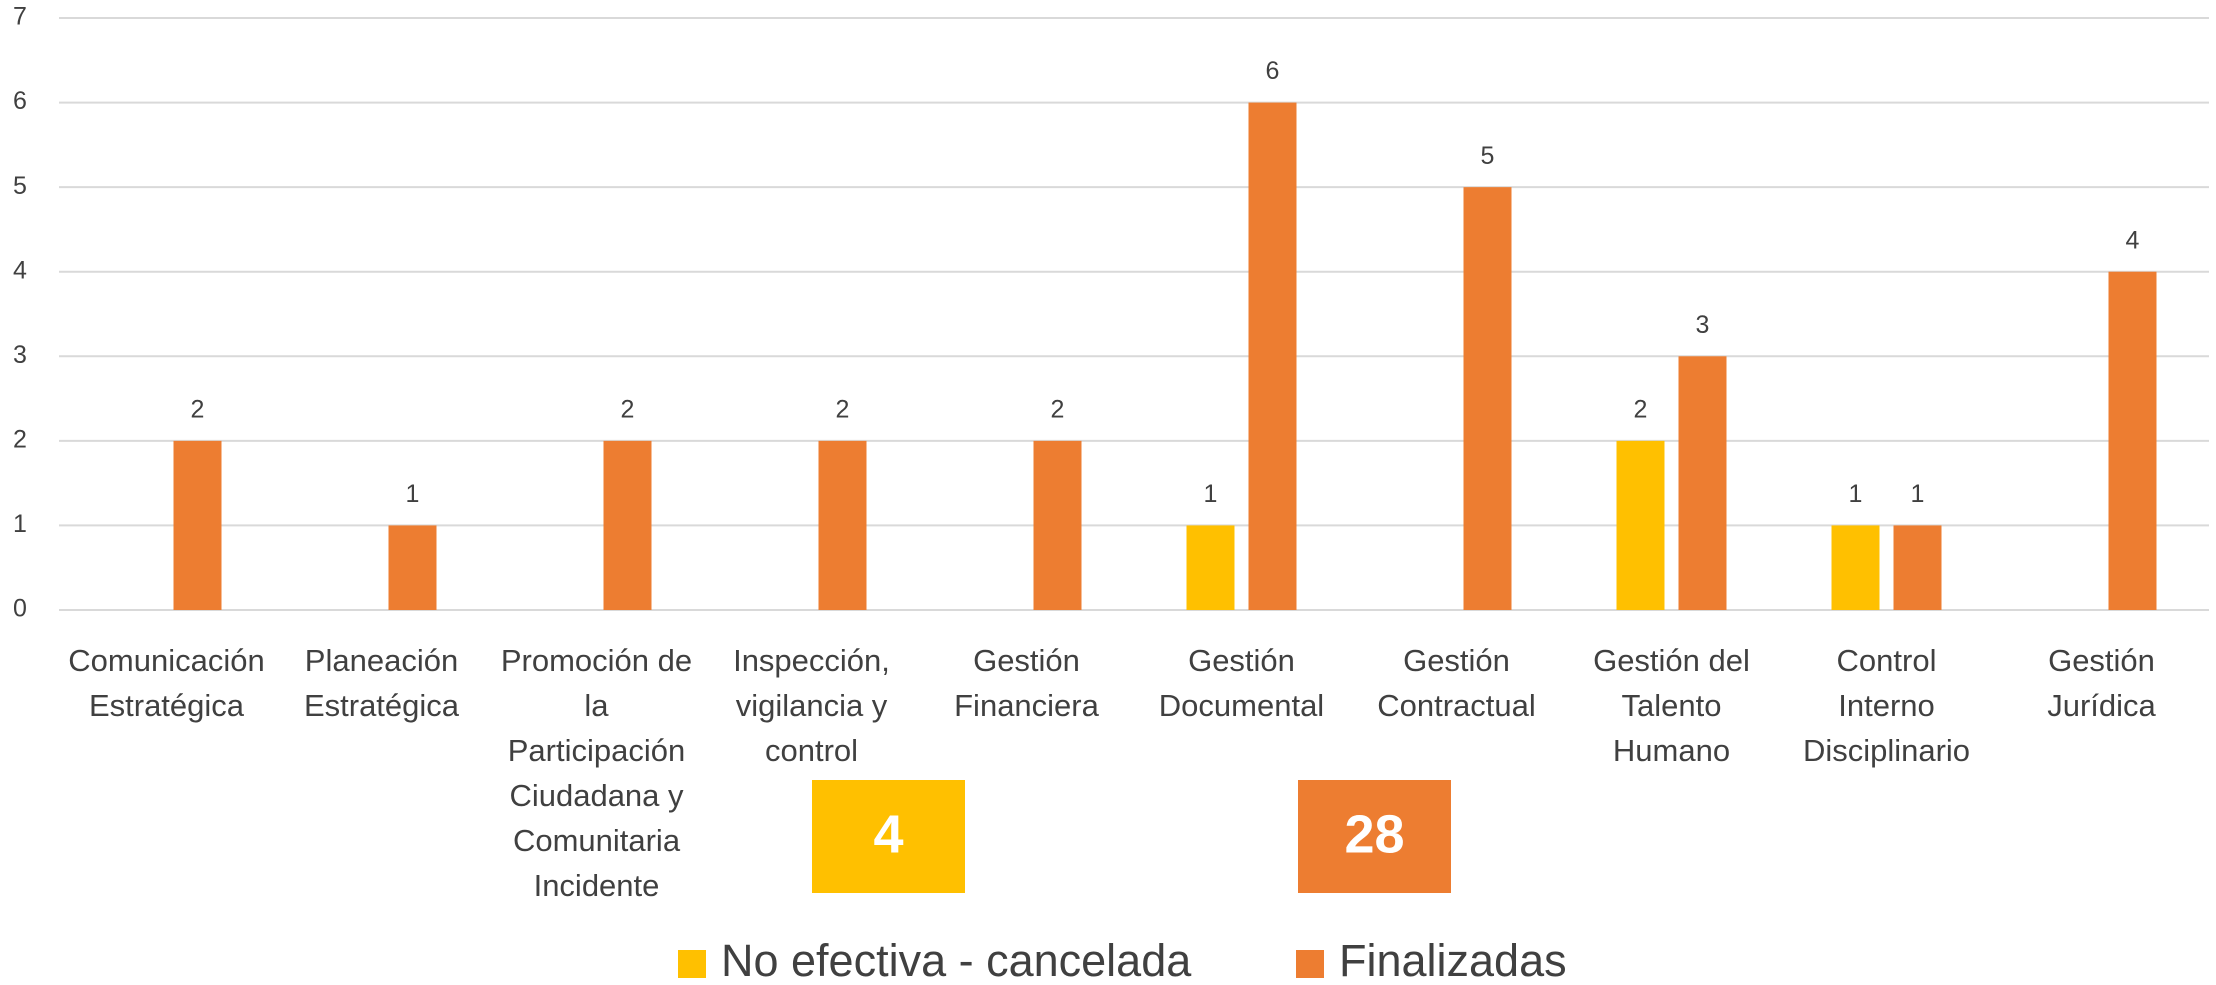 The height and width of the screenshot is (985, 2216). What do you see at coordinates (20, 439) in the screenshot?
I see `y-tick-label: 2` at bounding box center [20, 439].